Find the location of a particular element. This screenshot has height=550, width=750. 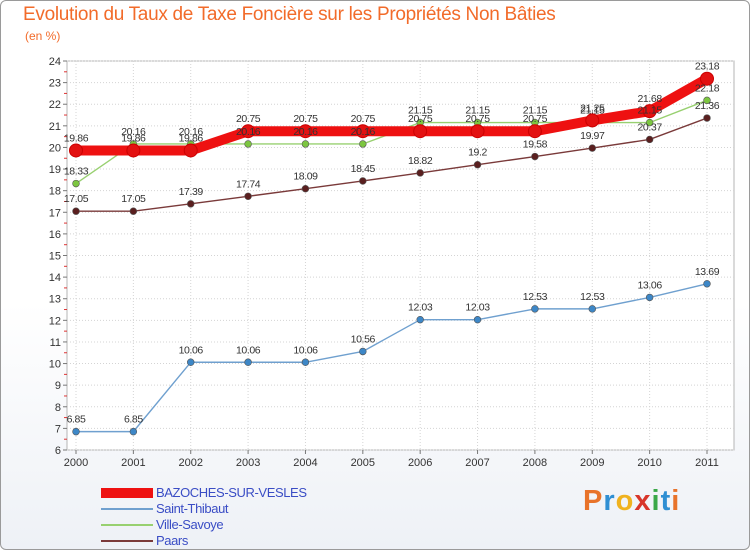

y-tick-label: 18 is located at coordinates (55, 192).